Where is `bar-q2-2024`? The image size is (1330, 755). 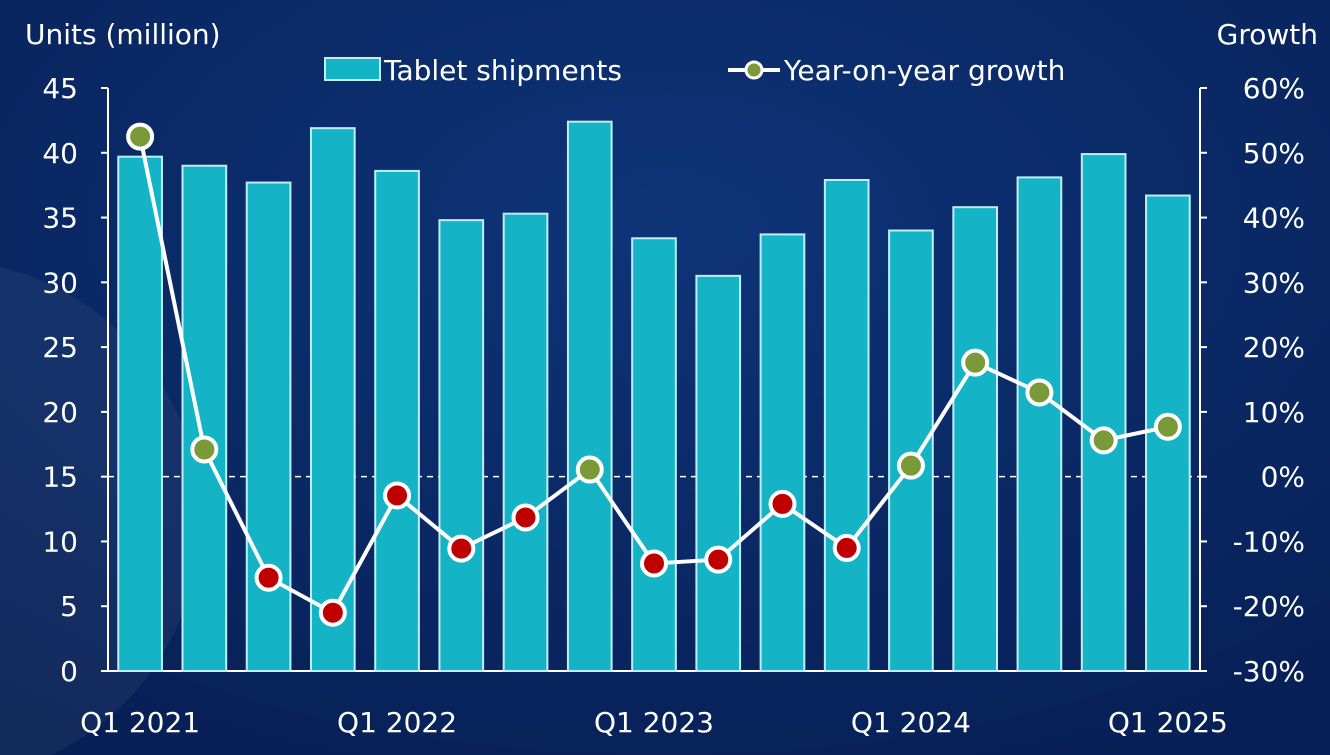
bar-q2-2024 is located at coordinates (975, 439).